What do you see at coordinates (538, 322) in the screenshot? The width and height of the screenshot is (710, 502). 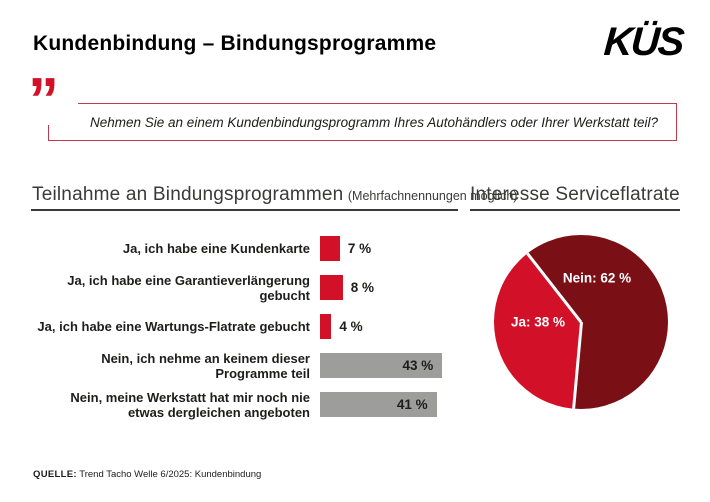 I see `pie-slice-label-ja: Ja: 38 %` at bounding box center [538, 322].